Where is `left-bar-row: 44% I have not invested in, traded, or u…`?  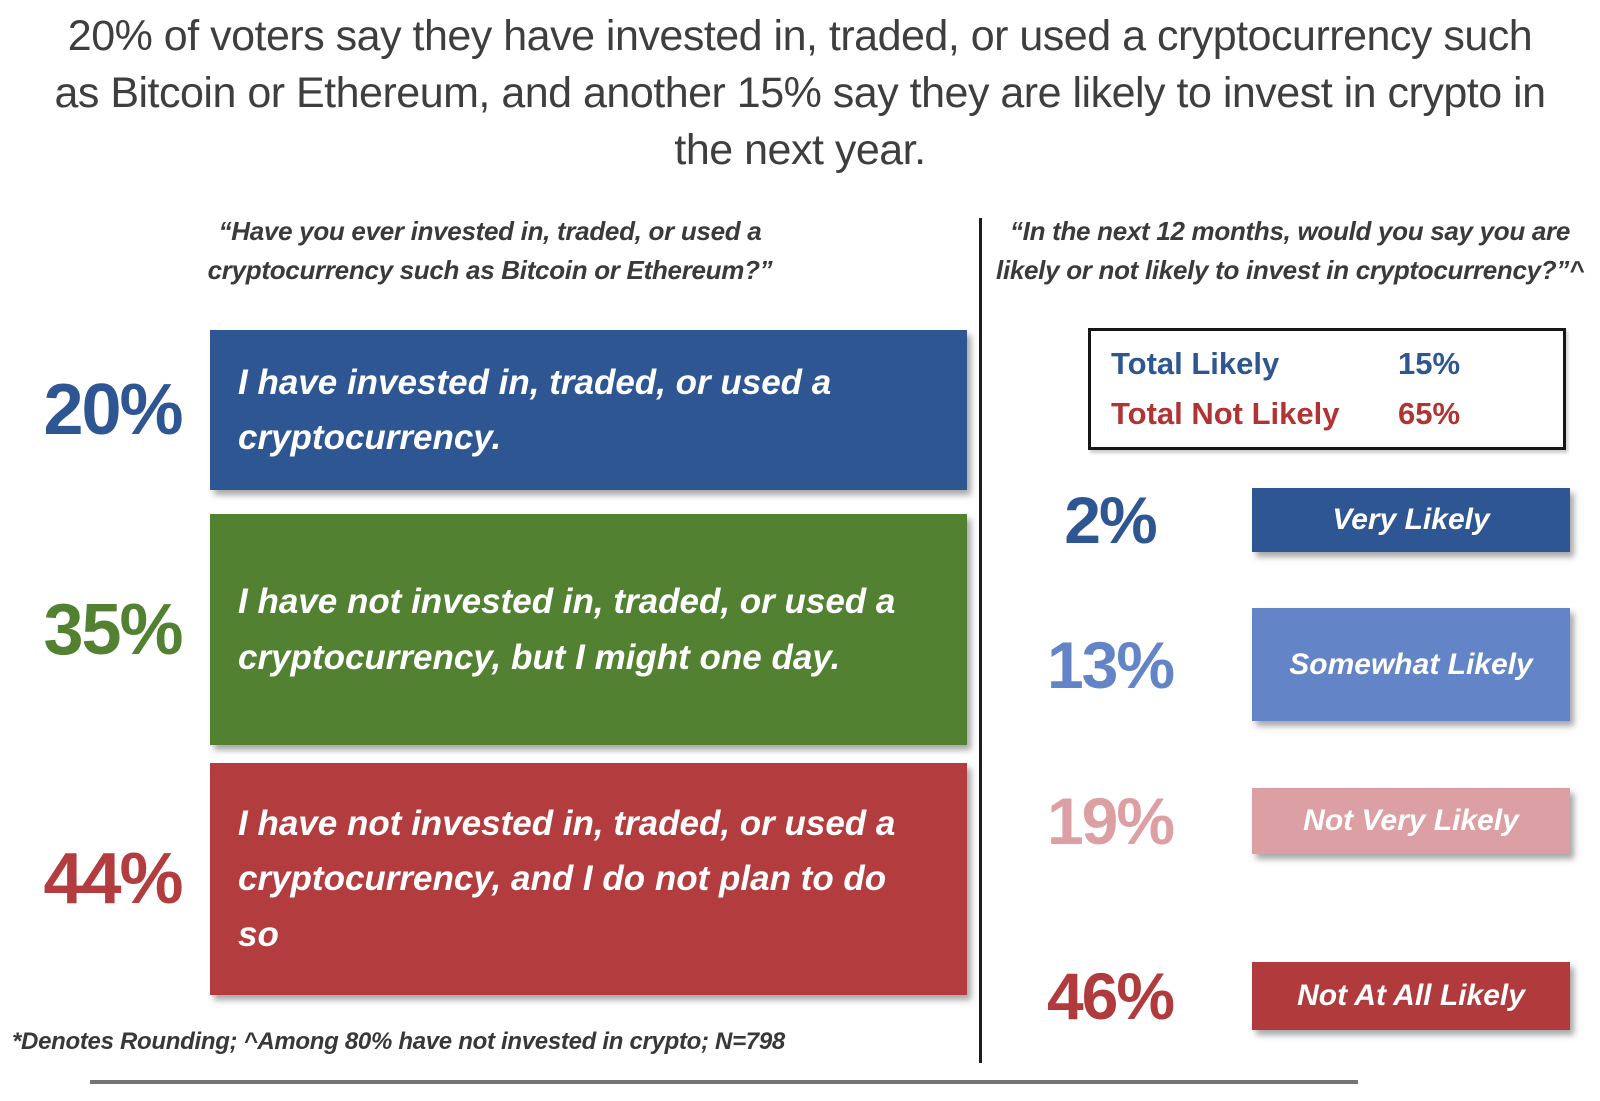
left-bar-row: 44% I have not invested in, traded, or u… is located at coordinates (491, 879).